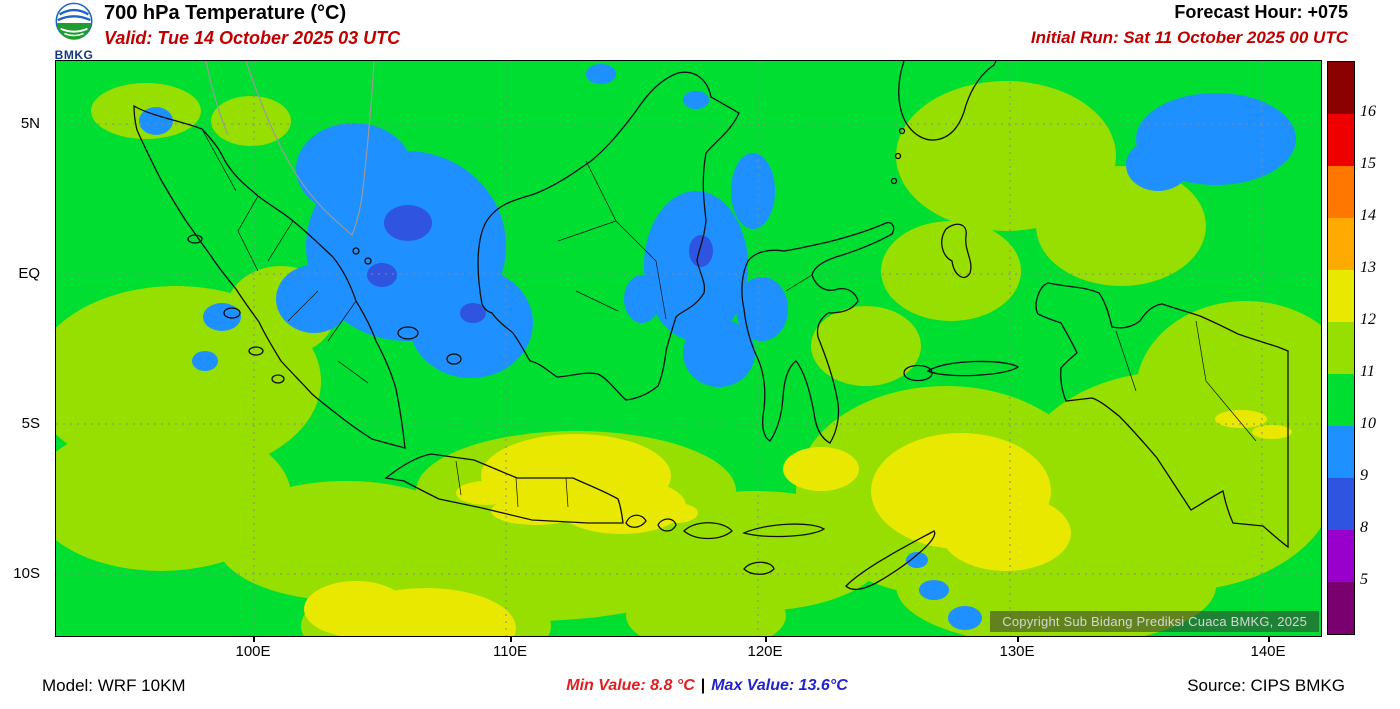  Describe the element at coordinates (1269, 639) in the screenshot. I see `lon-tick-140e` at that location.